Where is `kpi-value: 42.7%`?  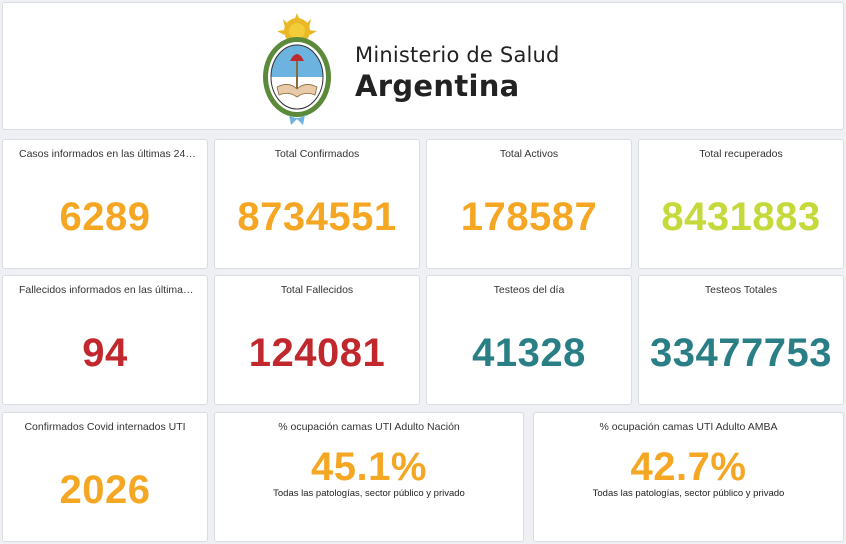 kpi-value: 42.7% is located at coordinates (688, 467).